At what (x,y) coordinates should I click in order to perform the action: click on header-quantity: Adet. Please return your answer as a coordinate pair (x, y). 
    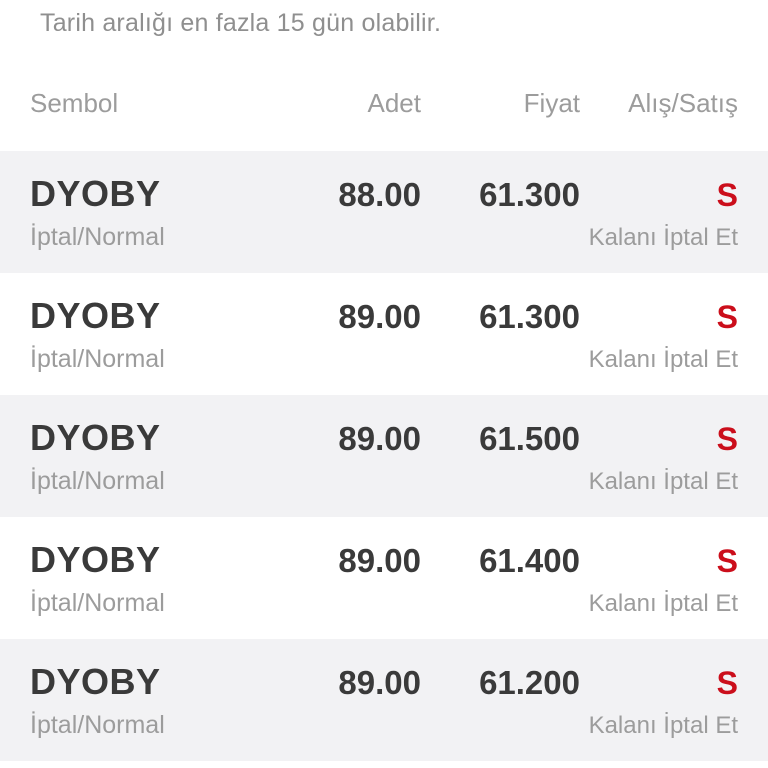
    Looking at the image, I should click on (394, 103).